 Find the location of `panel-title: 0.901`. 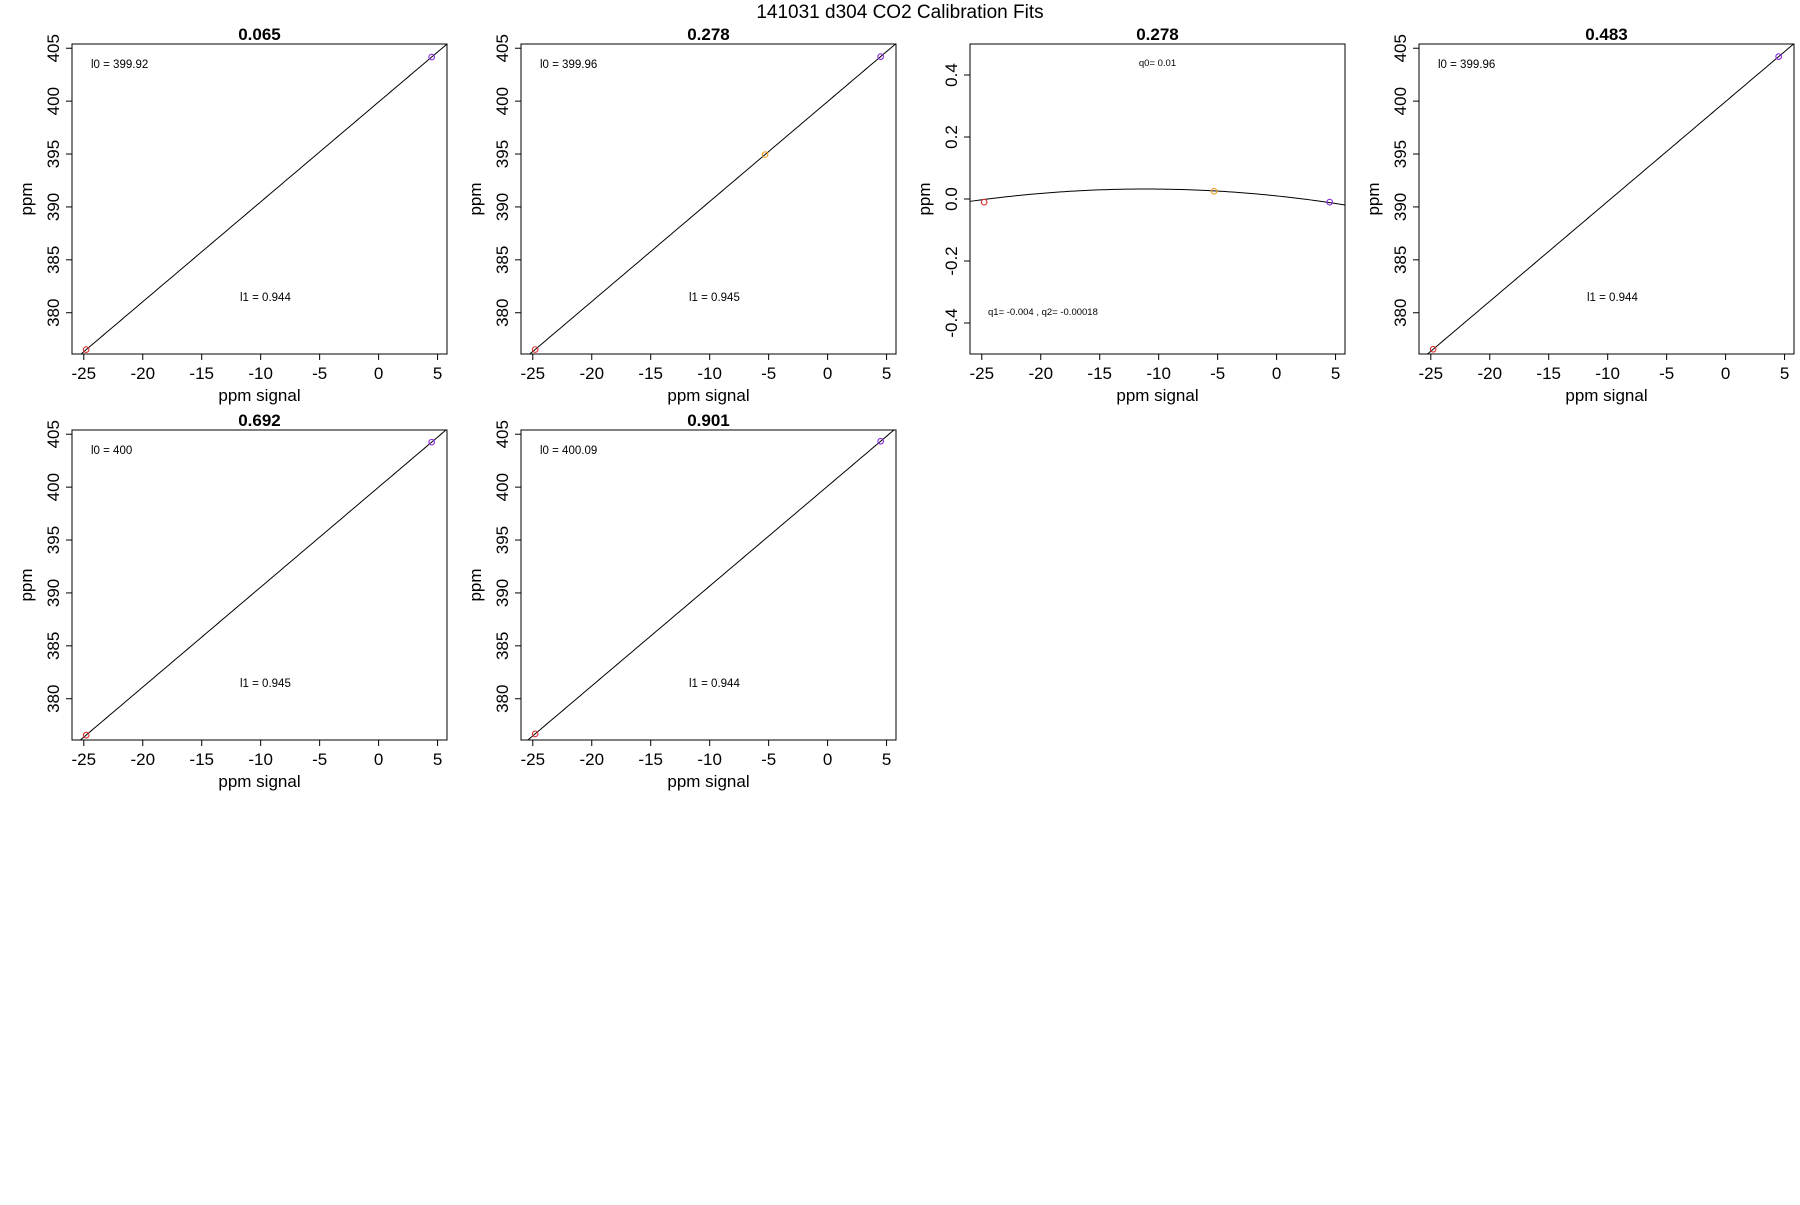

panel-title: 0.901 is located at coordinates (708, 420).